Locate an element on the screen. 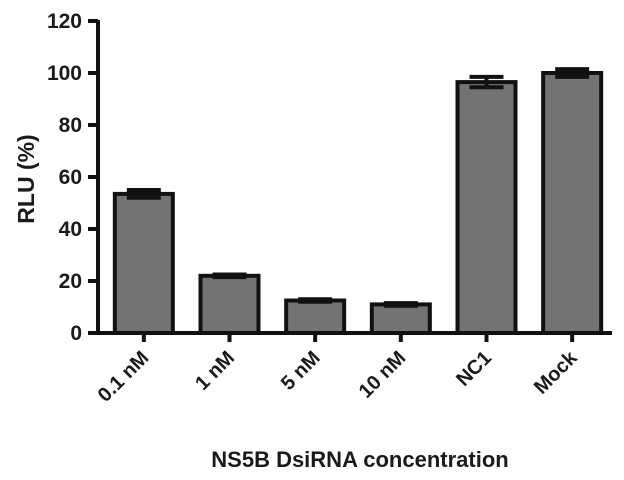  y-tick-label: 20 is located at coordinates (70, 281).